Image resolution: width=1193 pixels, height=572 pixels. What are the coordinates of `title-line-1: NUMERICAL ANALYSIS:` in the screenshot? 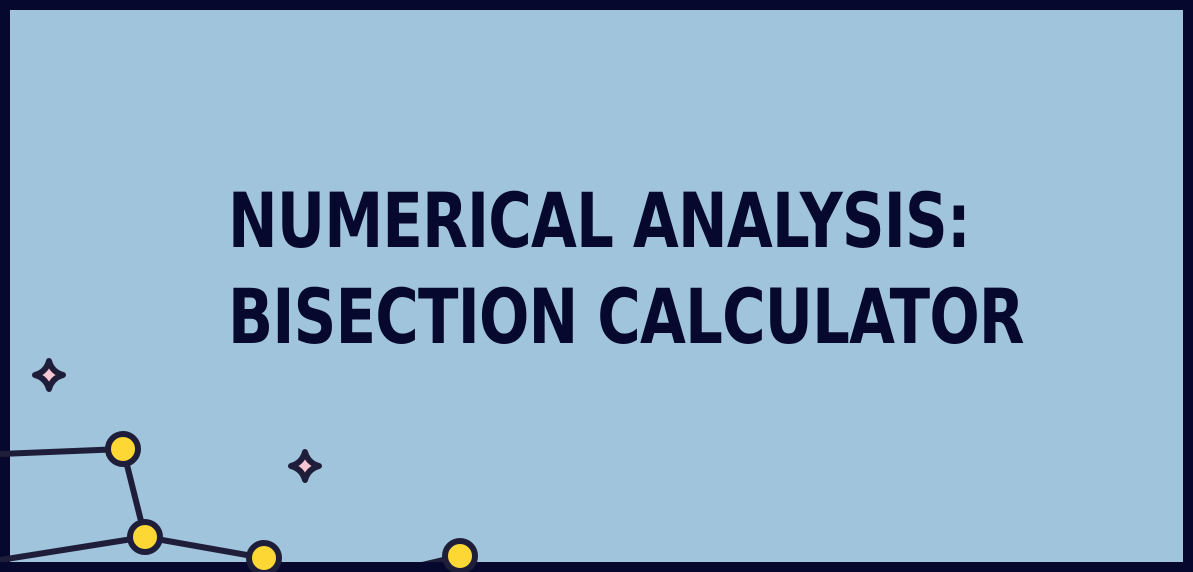 It's located at (599, 220).